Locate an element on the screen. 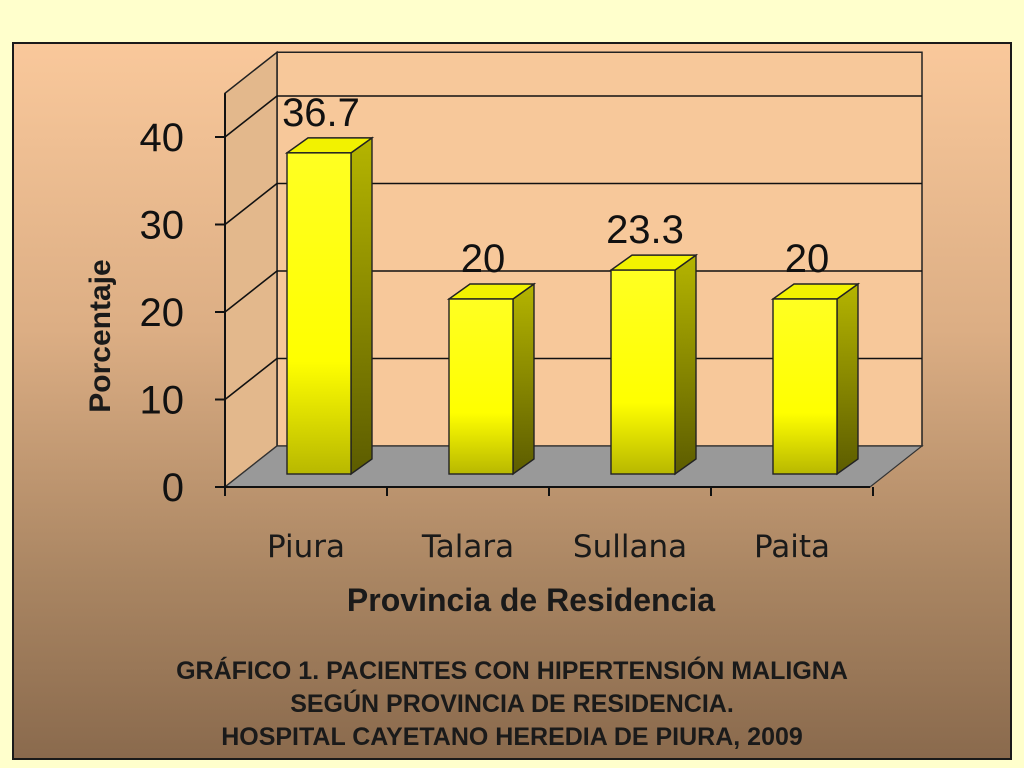  chart-caption-line-3: HOSPITAL CAYETANO HEREDIA DE PIURA, 2009 is located at coordinates (512, 737).